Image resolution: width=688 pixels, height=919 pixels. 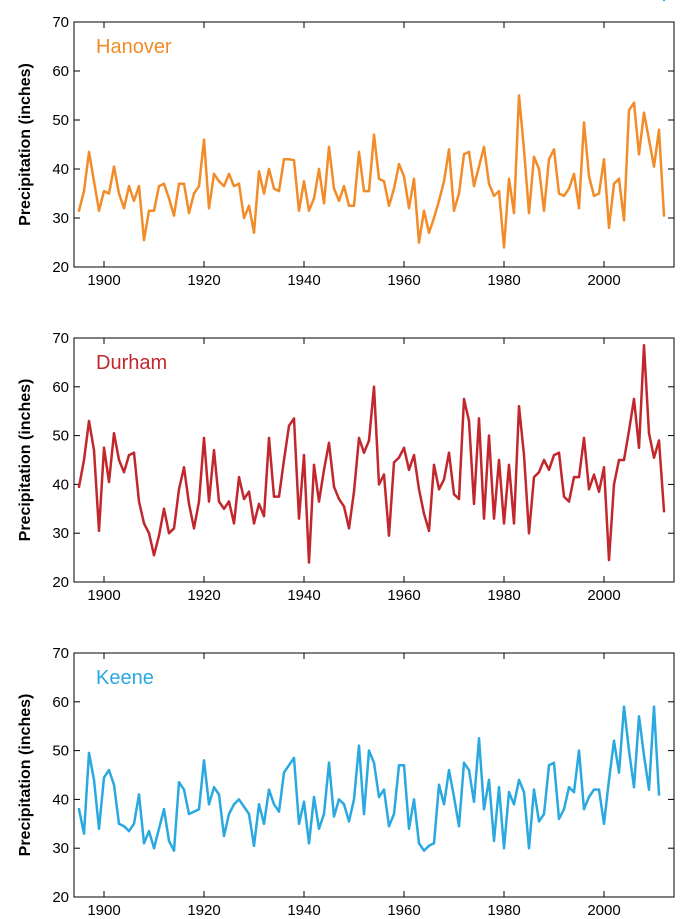 What do you see at coordinates (203, 280) in the screenshot?
I see `hanover-xtick-label: 1920` at bounding box center [203, 280].